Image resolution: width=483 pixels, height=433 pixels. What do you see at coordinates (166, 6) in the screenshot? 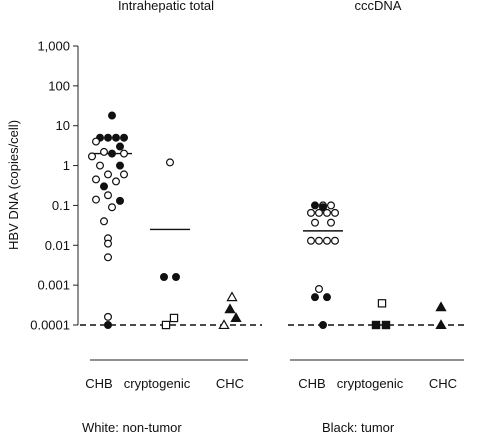
I see `panel-title-intrahepatic-total: Intrahepatic total` at bounding box center [166, 6].